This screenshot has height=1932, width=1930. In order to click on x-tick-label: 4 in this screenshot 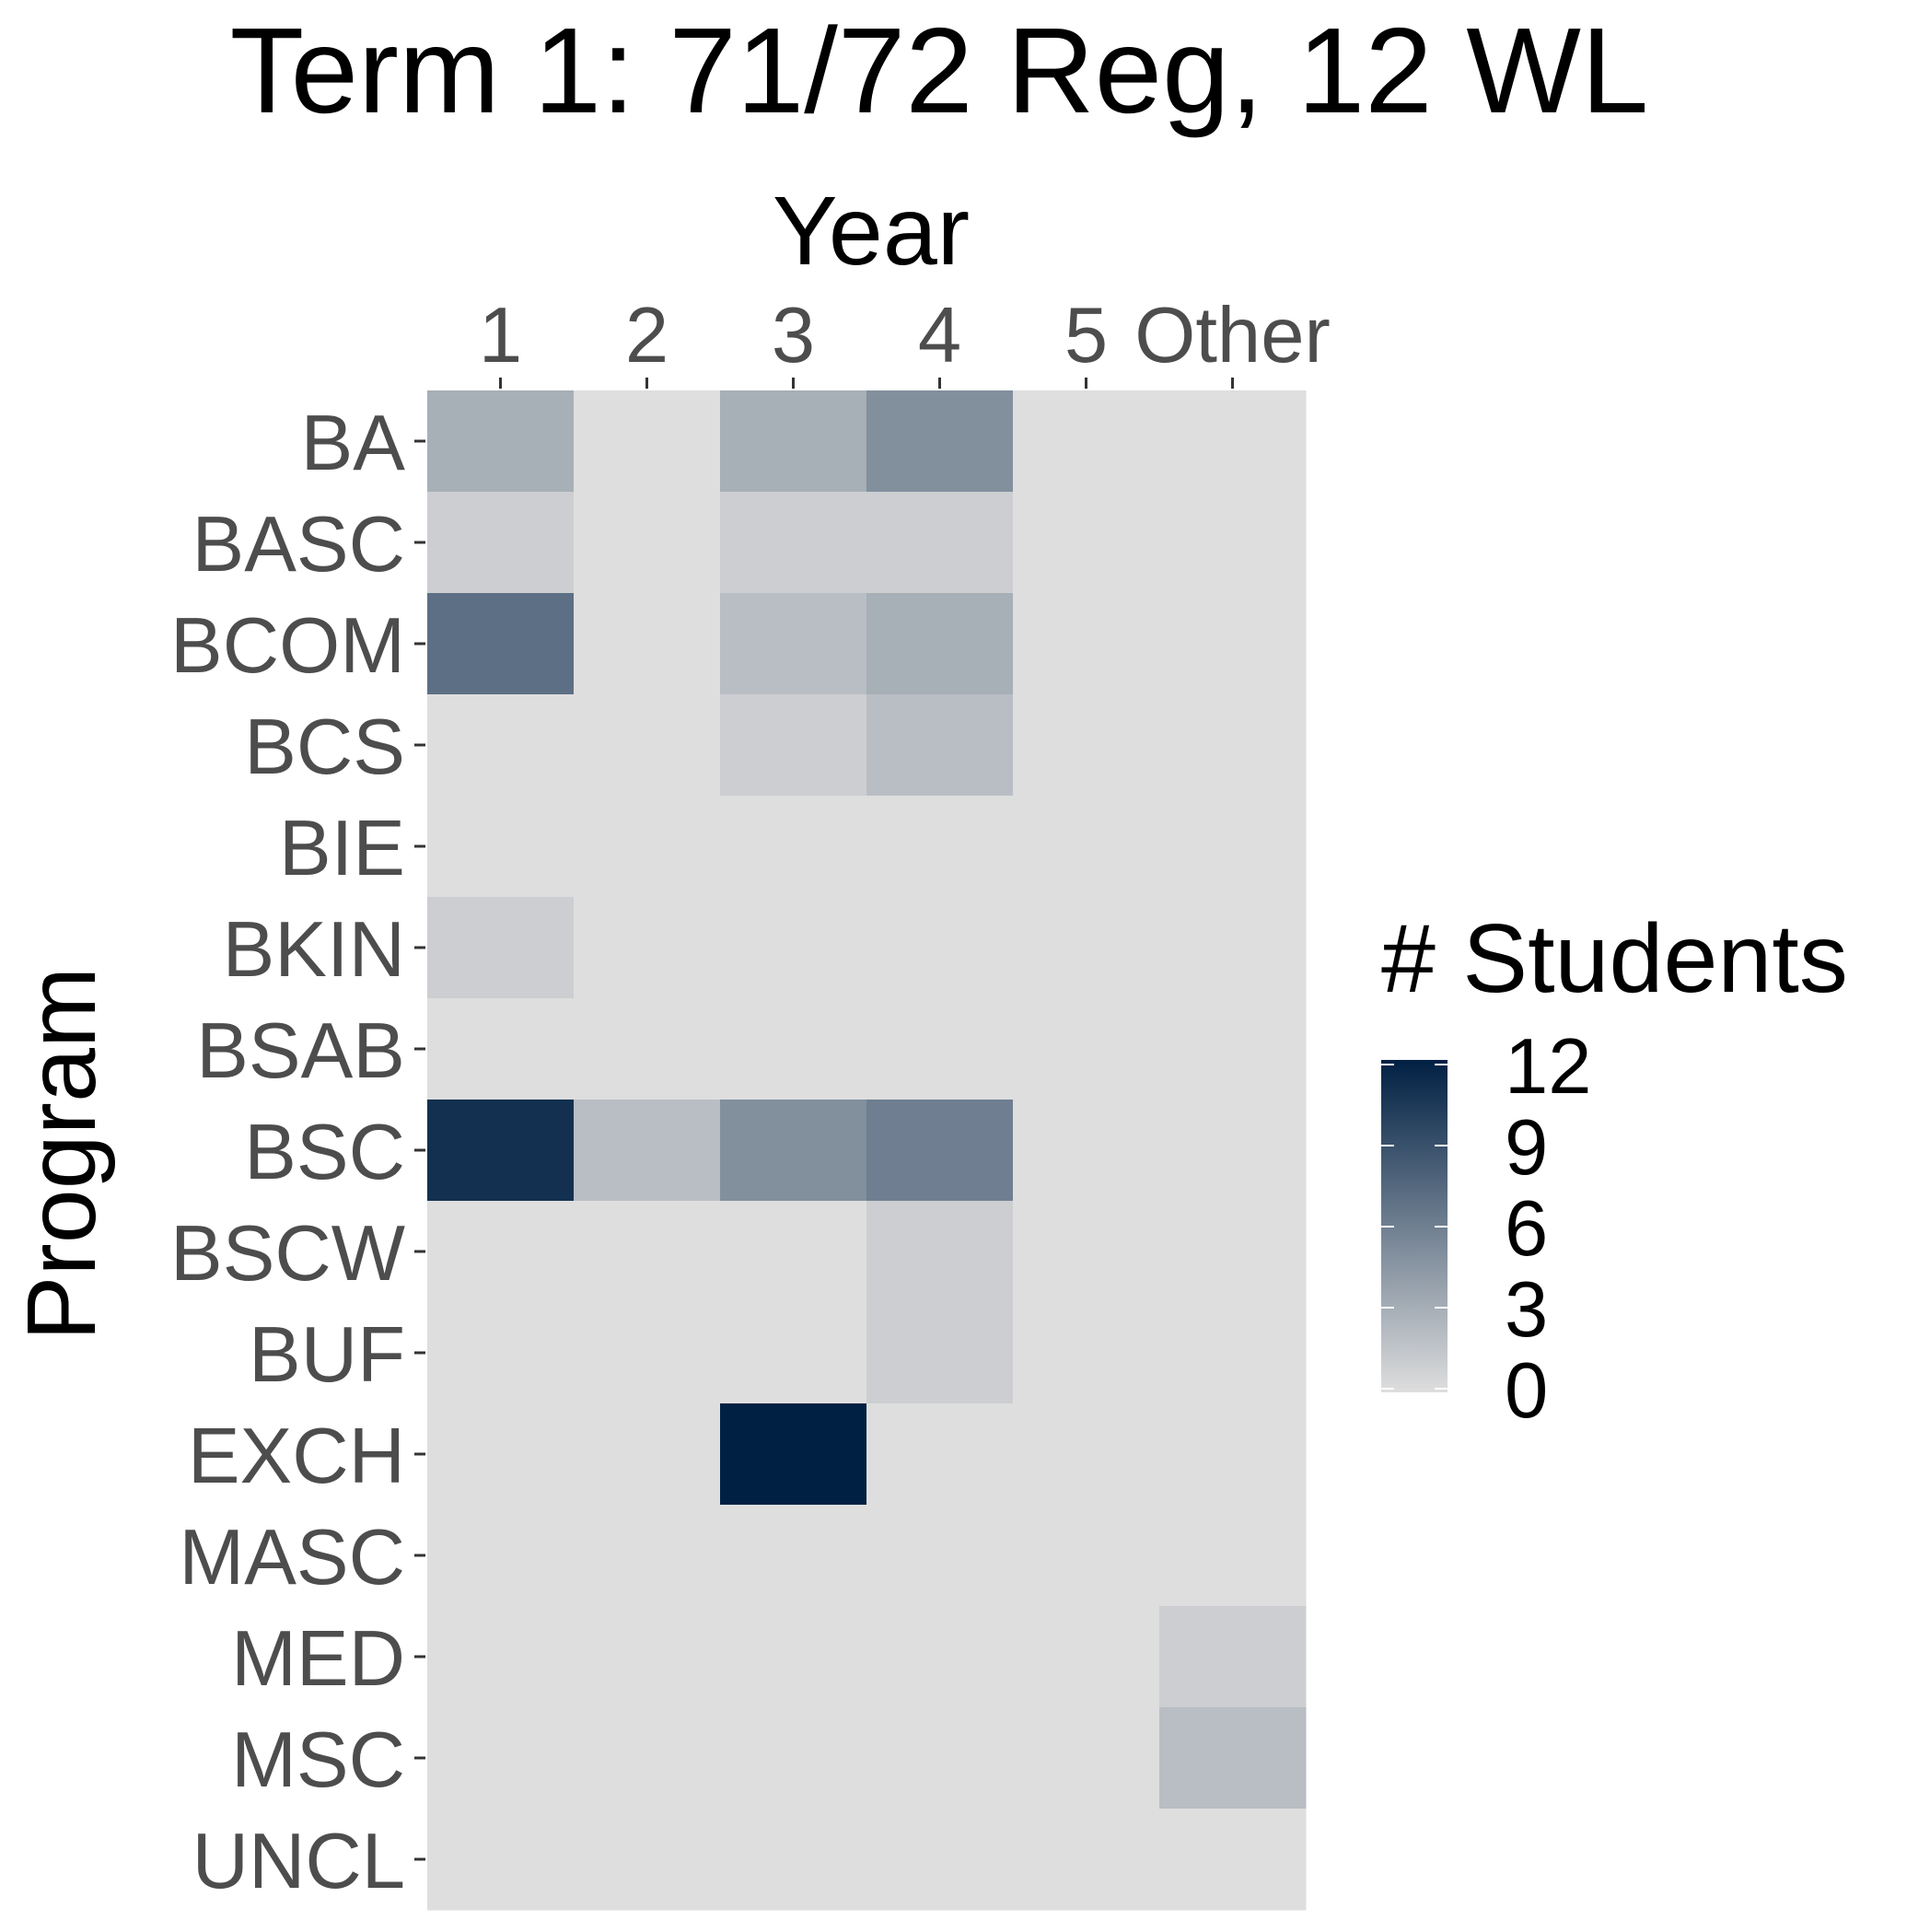, I will do `click(939, 335)`.